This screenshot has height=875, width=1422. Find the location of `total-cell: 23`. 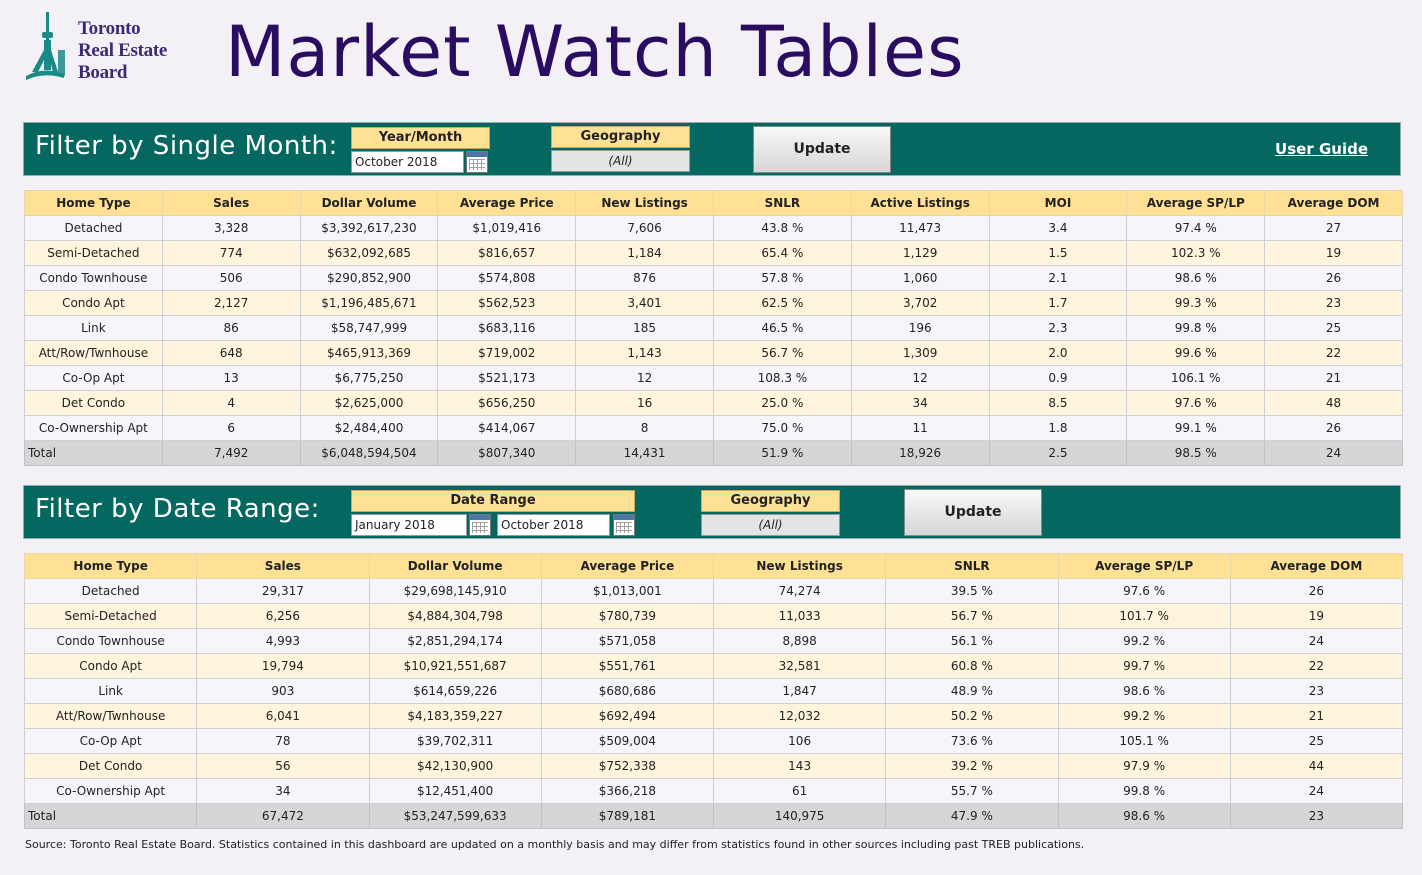

total-cell: 23 is located at coordinates (1316, 816).